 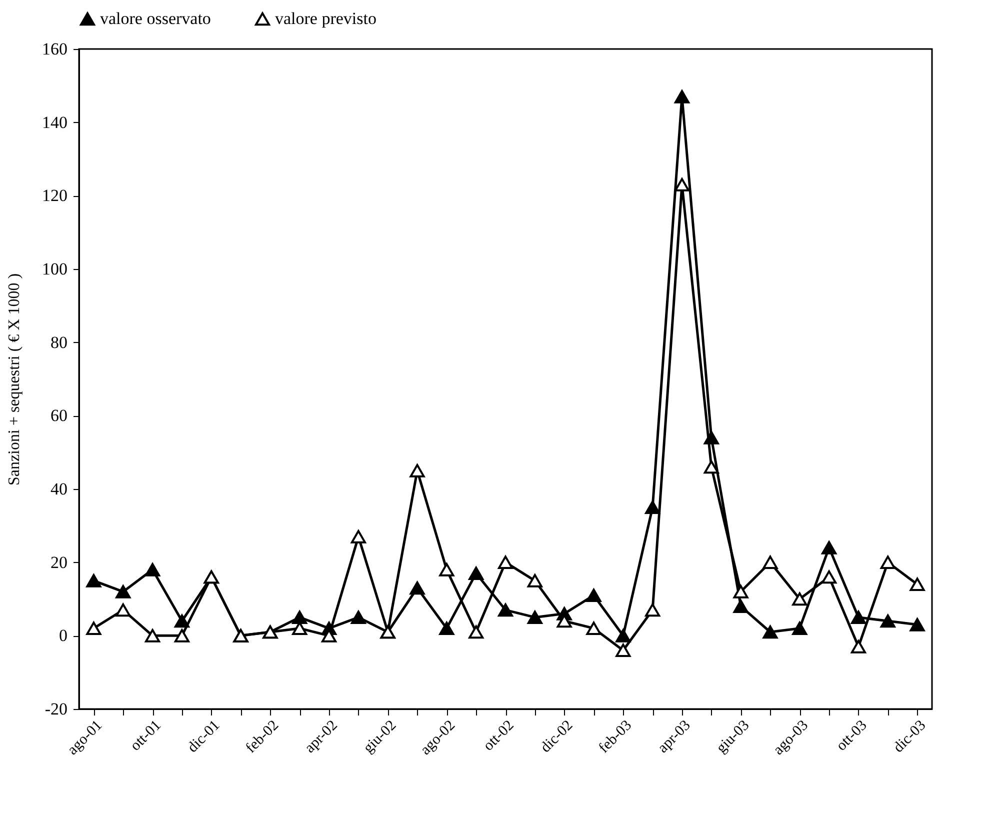 I want to click on y-tick-label: 160, so click(x=55, y=49).